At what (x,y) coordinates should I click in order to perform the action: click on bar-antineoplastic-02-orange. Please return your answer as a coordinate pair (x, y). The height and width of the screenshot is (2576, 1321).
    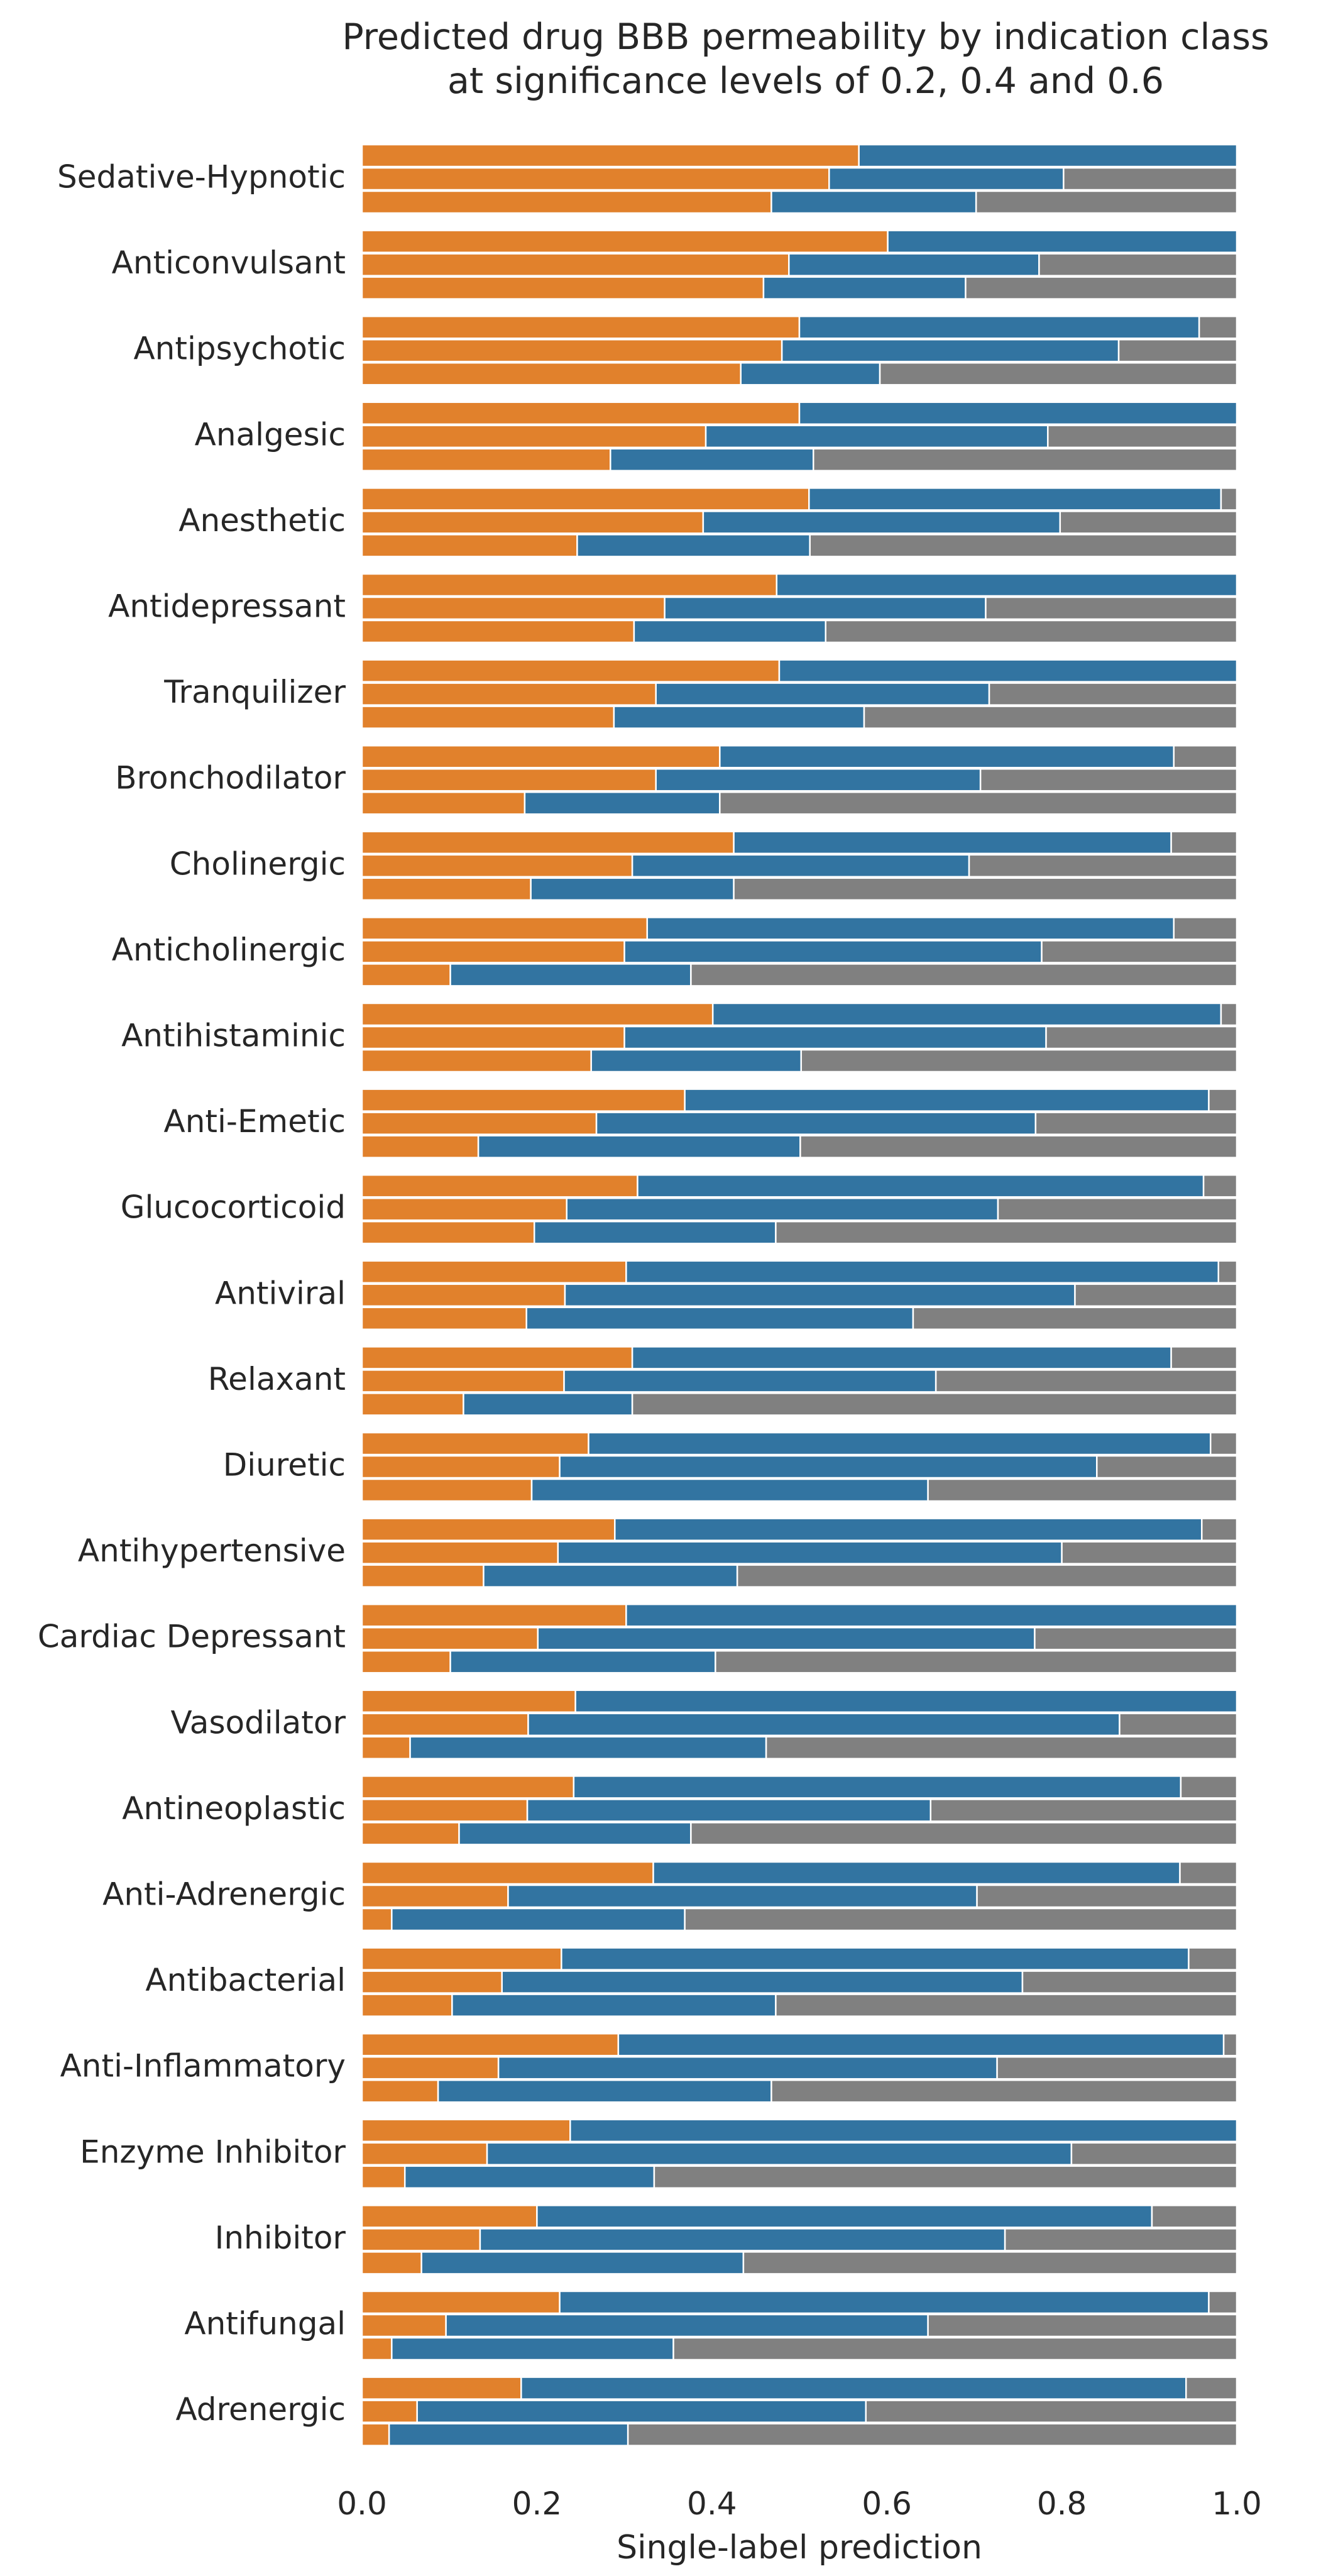
    Looking at the image, I should click on (468, 1787).